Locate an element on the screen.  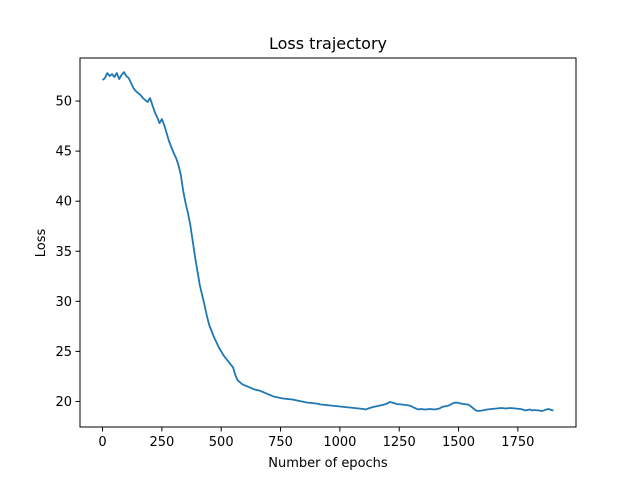
x-tick-label: 1500 is located at coordinates (458, 442).